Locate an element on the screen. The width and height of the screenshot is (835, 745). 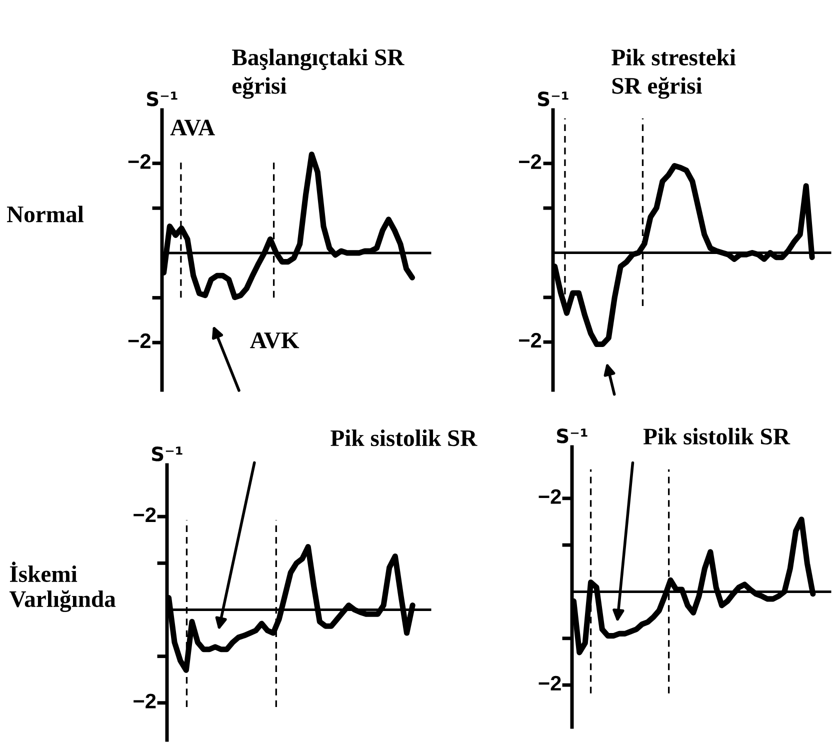
text: Normal is located at coordinates (45, 214).